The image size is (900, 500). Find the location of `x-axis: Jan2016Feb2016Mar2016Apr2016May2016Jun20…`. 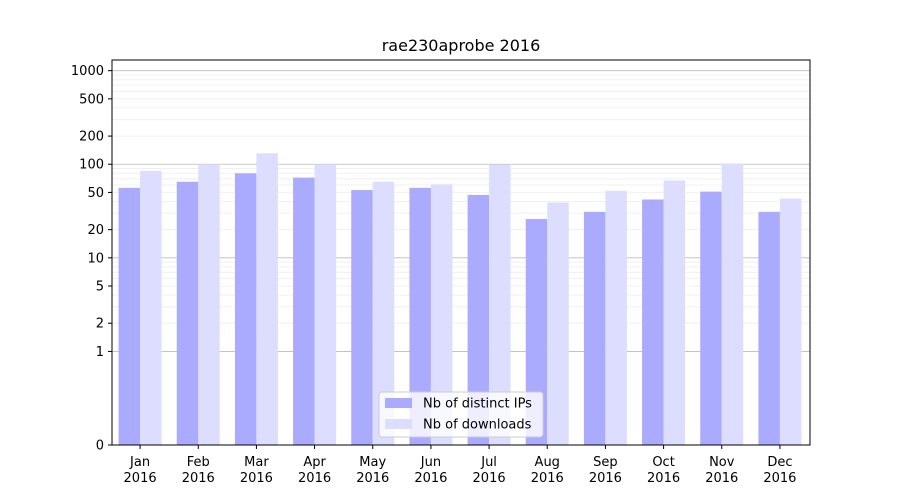

x-axis: Jan2016Feb2016Mar2016Apr2016May2016Jun20… is located at coordinates (460, 465).